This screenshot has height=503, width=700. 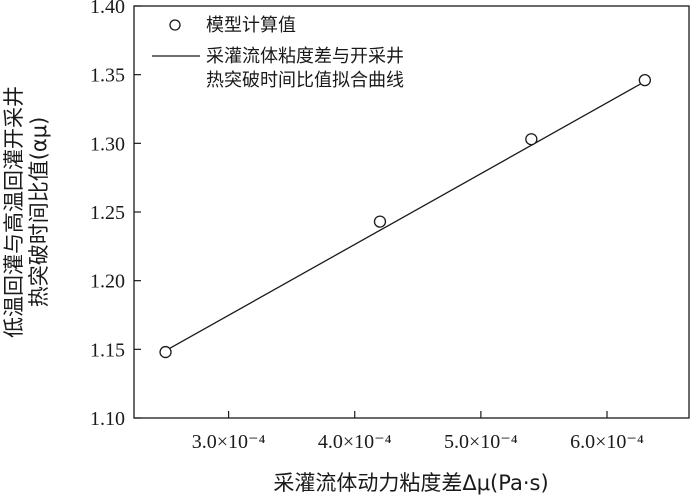 I want to click on y-axis-title: 低温回灌与高温回灌开采井 热突破时间比值(αμ), so click(x=26, y=212).